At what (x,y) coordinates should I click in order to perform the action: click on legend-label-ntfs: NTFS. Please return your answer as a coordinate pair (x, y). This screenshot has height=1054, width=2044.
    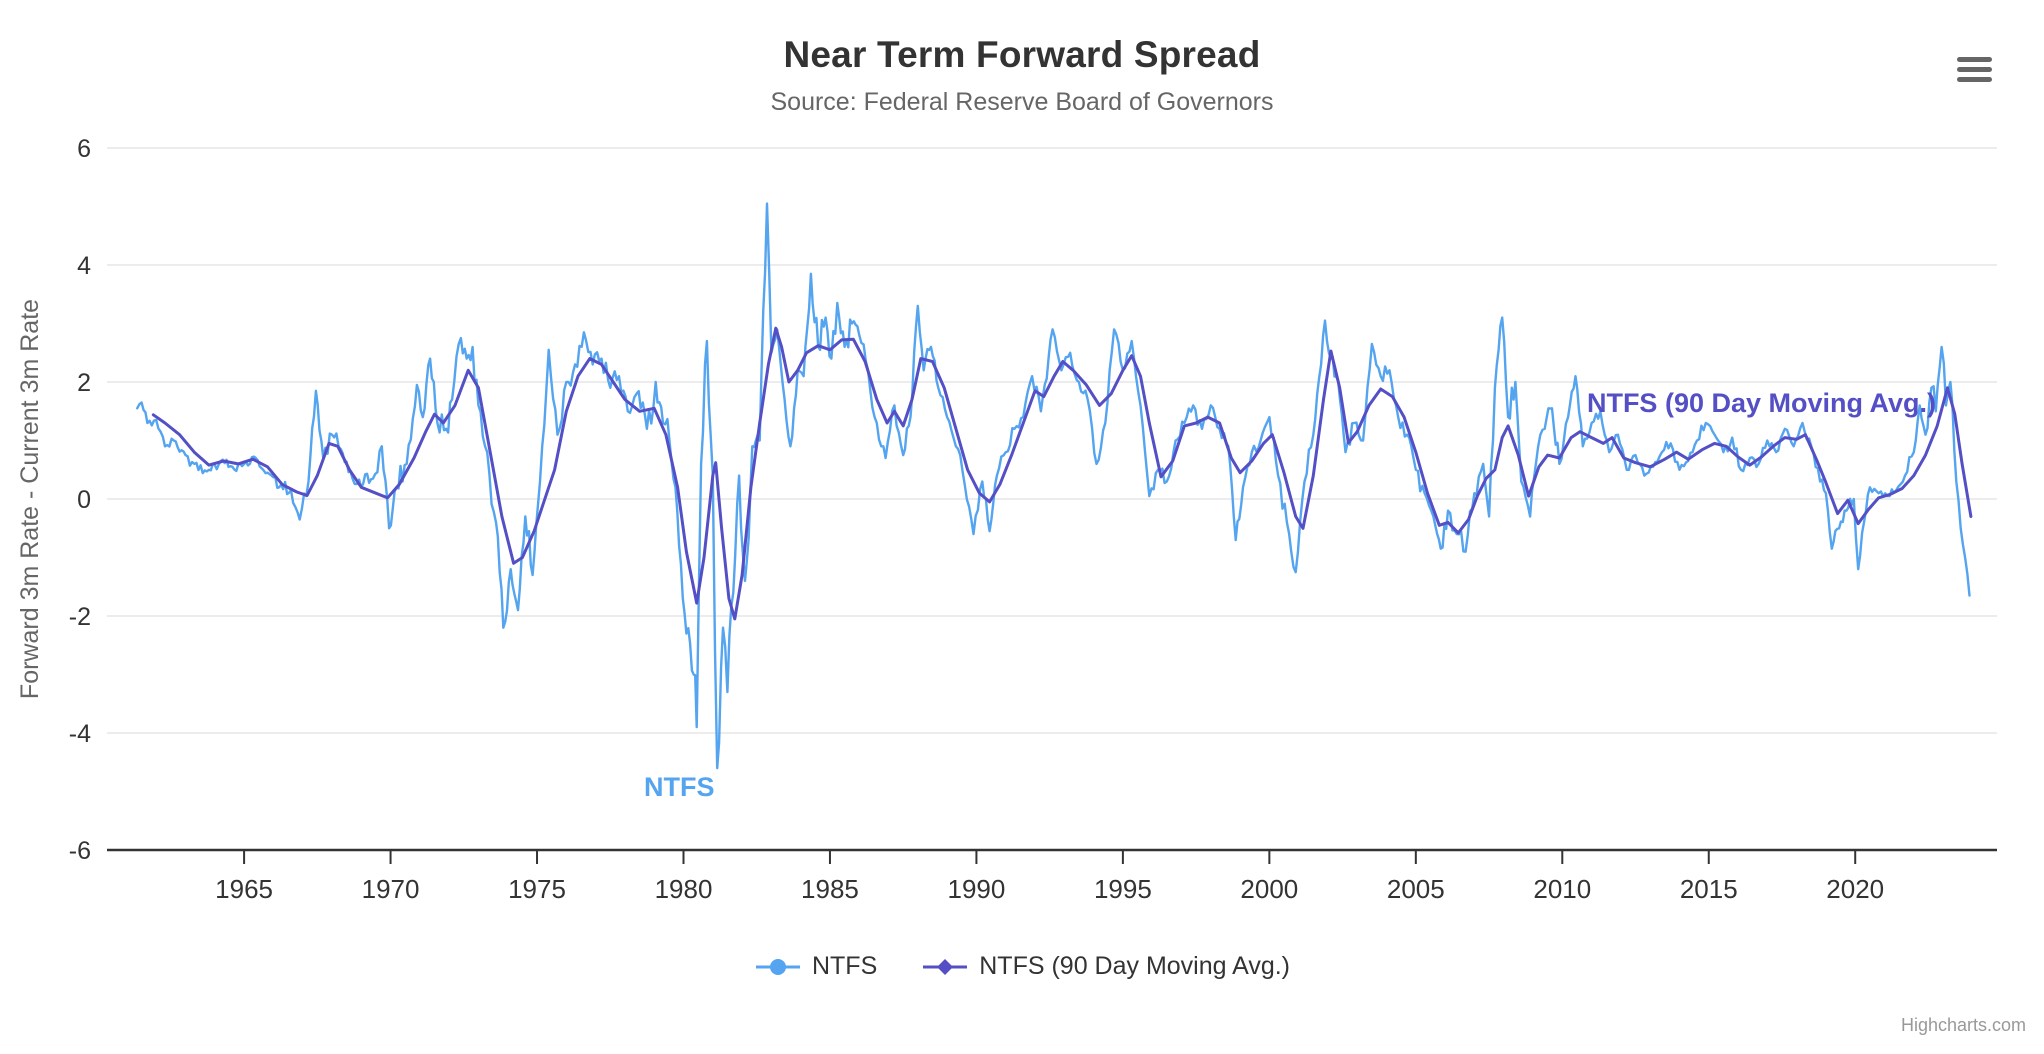
    Looking at the image, I should click on (844, 966).